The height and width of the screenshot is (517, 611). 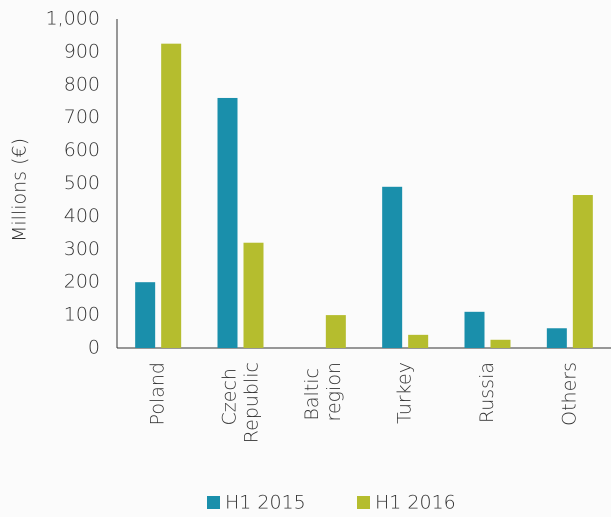 I want to click on y-tick-label: 300, so click(x=82, y=249).